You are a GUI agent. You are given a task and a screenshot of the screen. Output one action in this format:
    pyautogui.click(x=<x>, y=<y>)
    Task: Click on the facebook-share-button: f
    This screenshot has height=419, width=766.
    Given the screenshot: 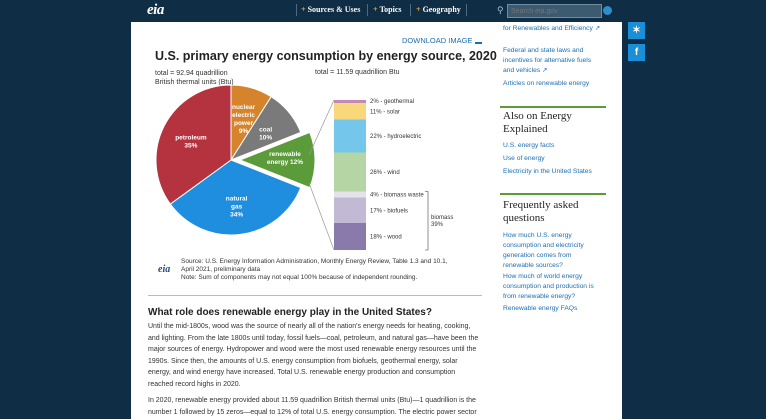 What is the action you would take?
    pyautogui.click(x=636, y=52)
    